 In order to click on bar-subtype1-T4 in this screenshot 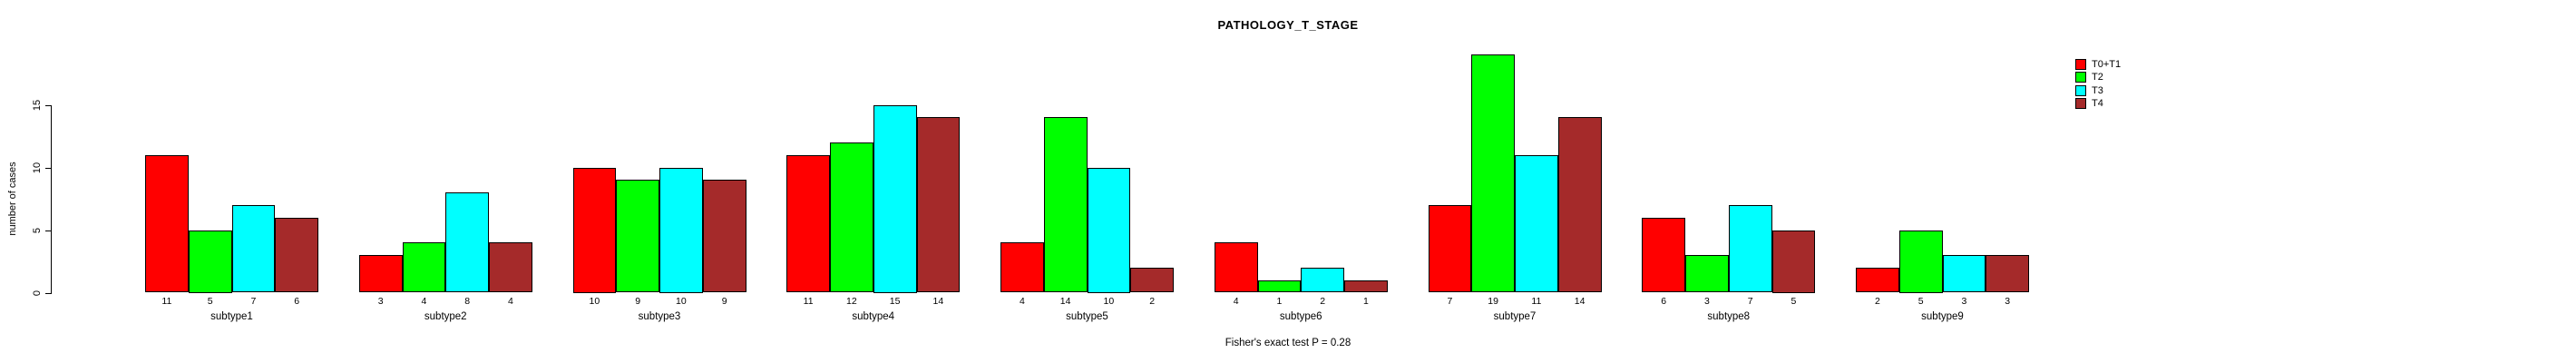, I will do `click(296, 255)`.